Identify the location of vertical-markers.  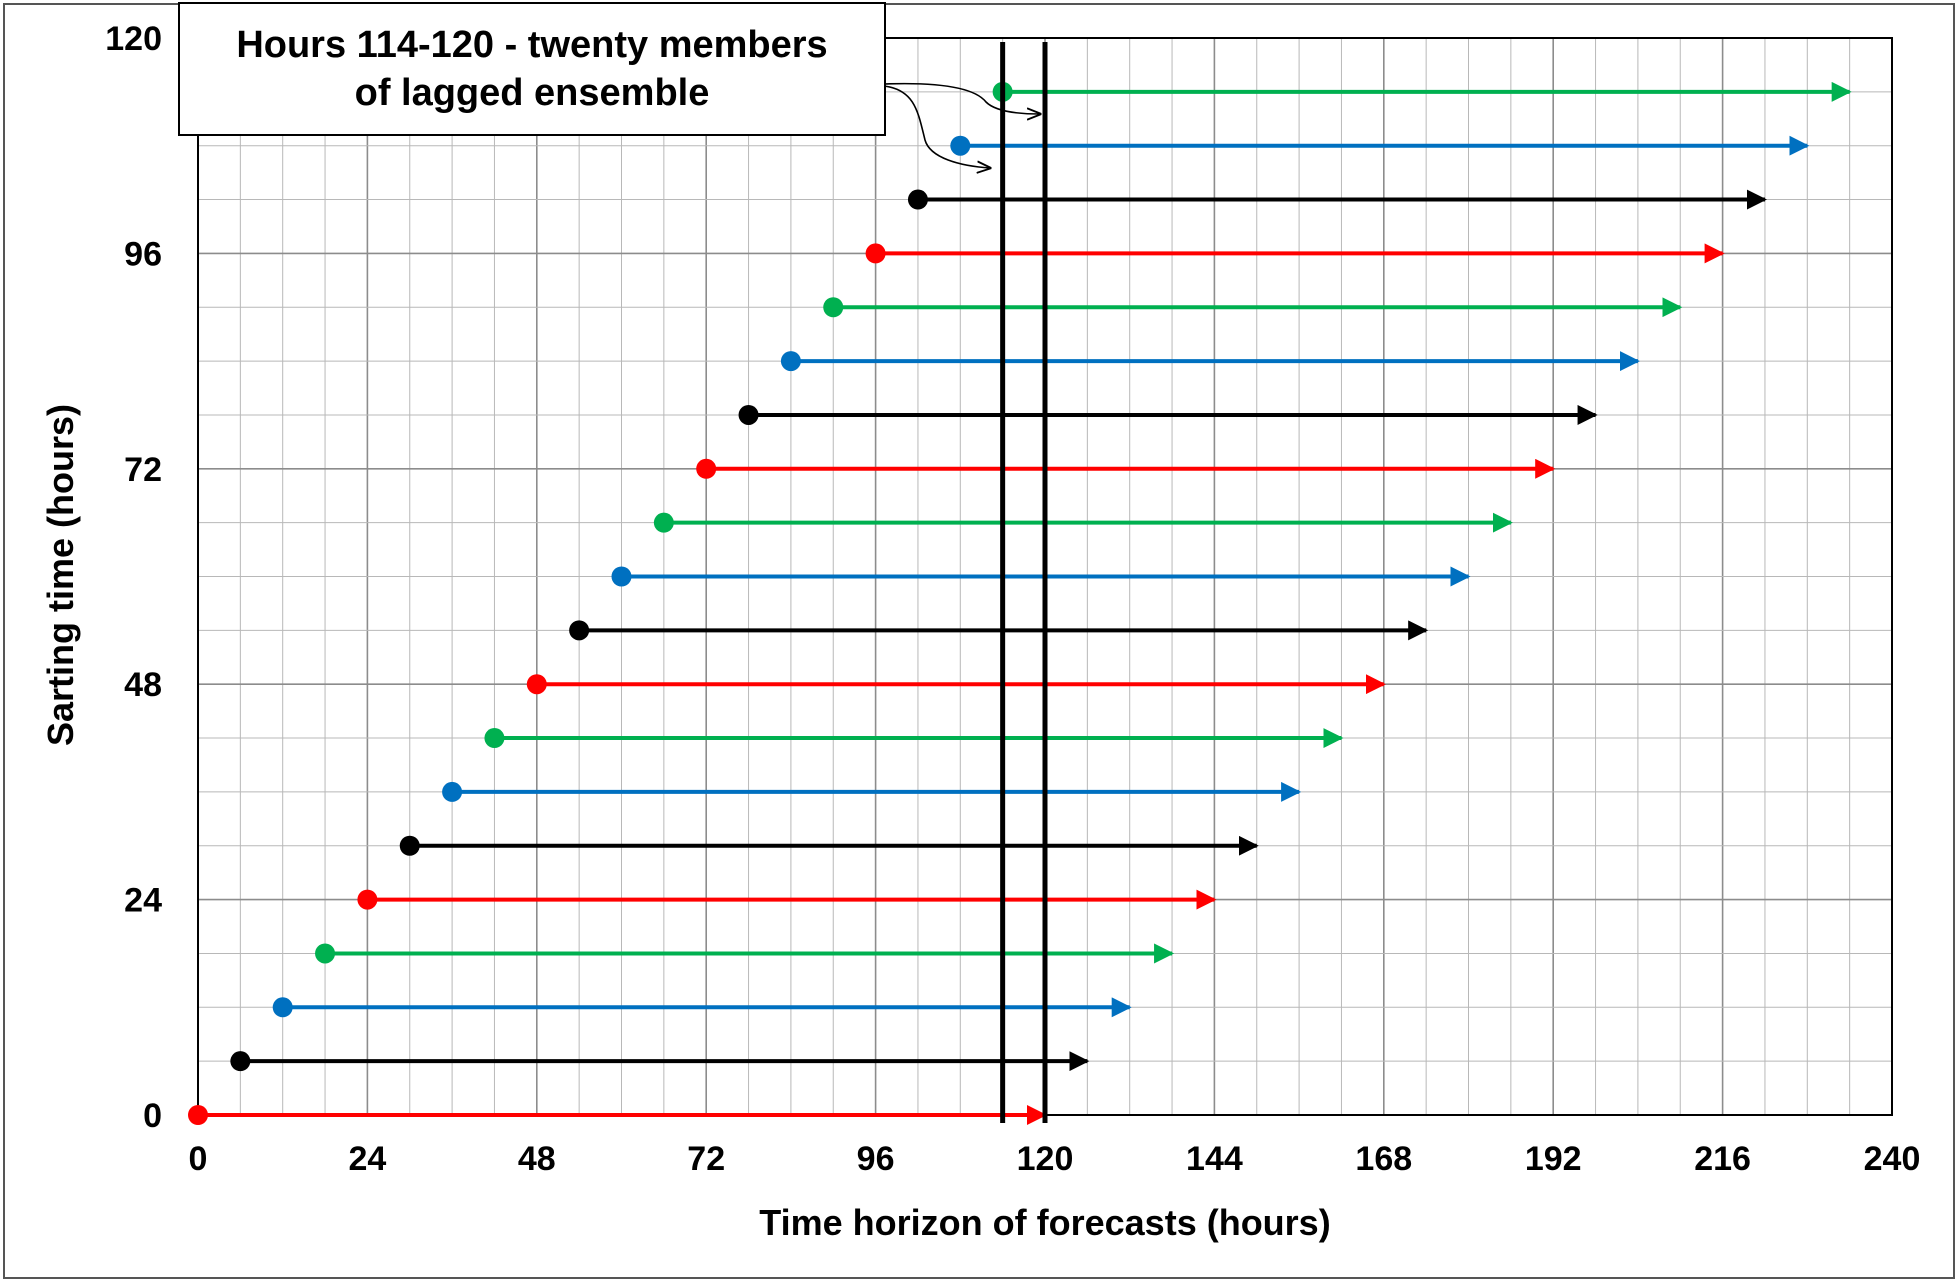
(1024, 582).